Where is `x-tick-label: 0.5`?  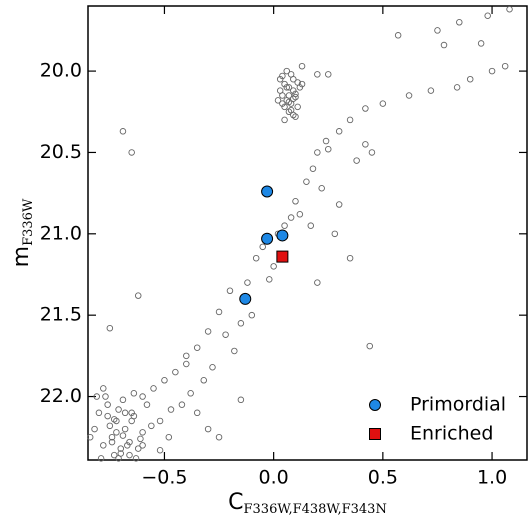 x-tick-label: 0.5 is located at coordinates (383, 478).